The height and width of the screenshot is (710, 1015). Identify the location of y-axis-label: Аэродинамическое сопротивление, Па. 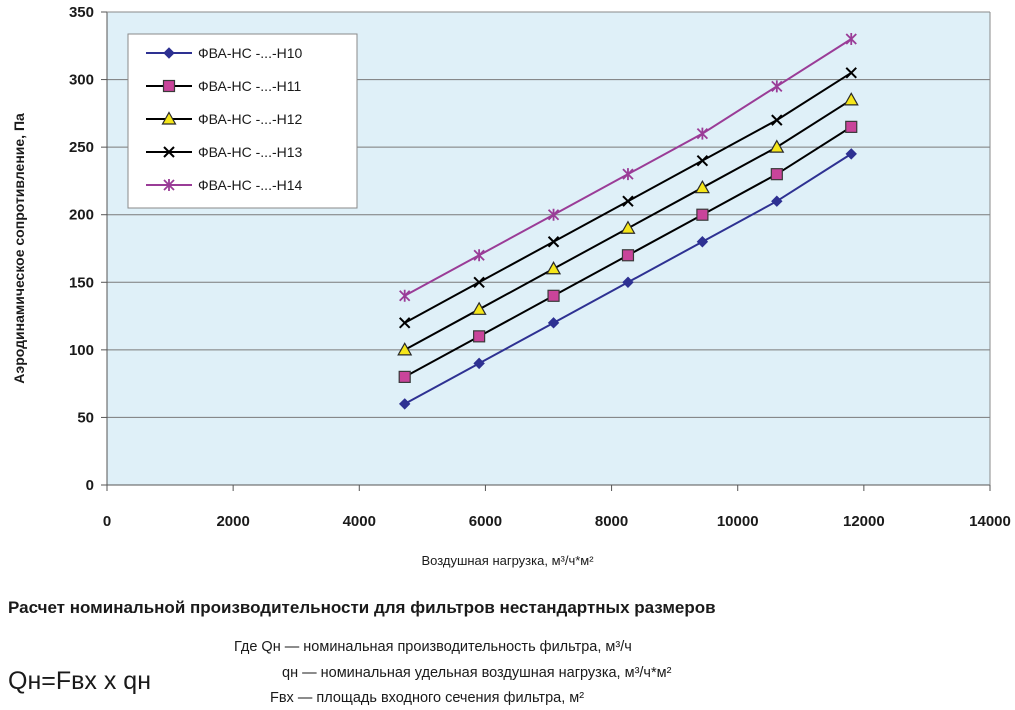
(19, 248).